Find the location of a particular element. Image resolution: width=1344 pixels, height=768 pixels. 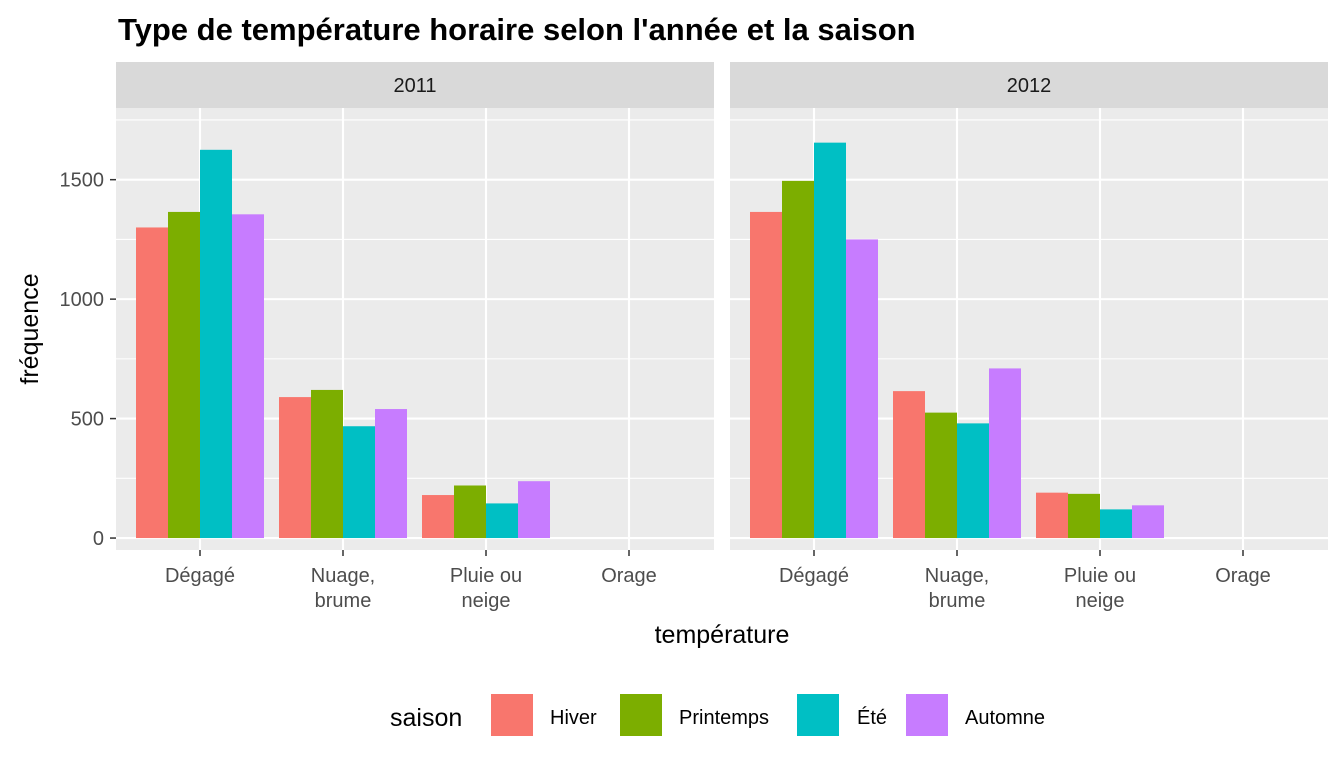

y-tick-label: 1500 is located at coordinates (82, 181).